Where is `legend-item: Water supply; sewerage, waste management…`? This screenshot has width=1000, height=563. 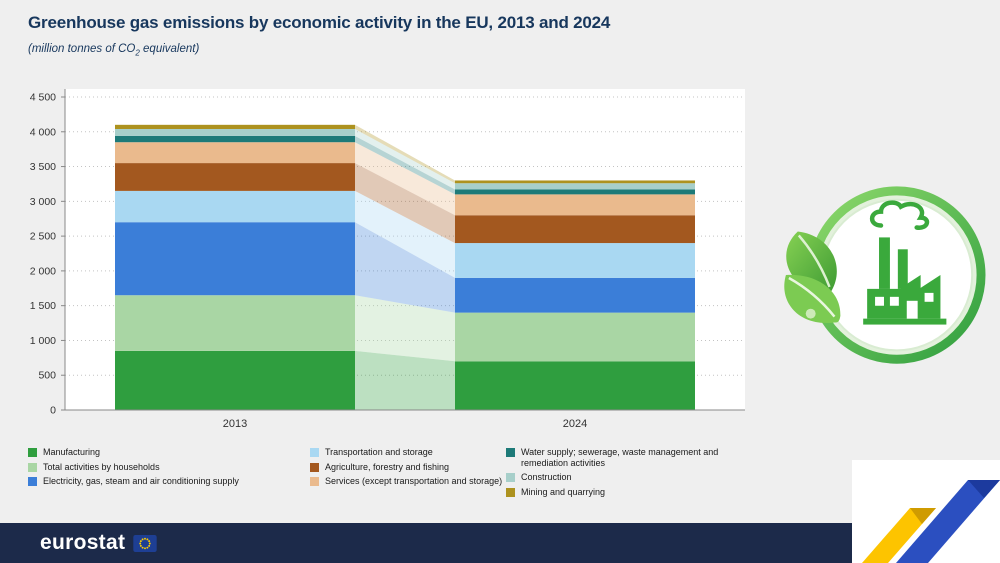 legend-item: Water supply; sewerage, waste management… is located at coordinates (631, 457).